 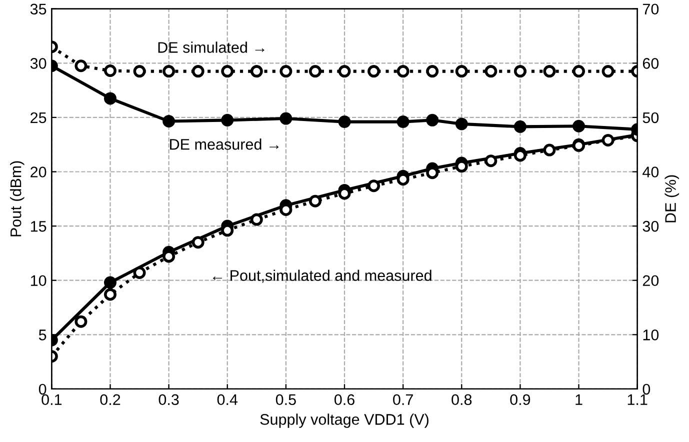 What do you see at coordinates (650, 9) in the screenshot?
I see `y2-tick-label: 70` at bounding box center [650, 9].